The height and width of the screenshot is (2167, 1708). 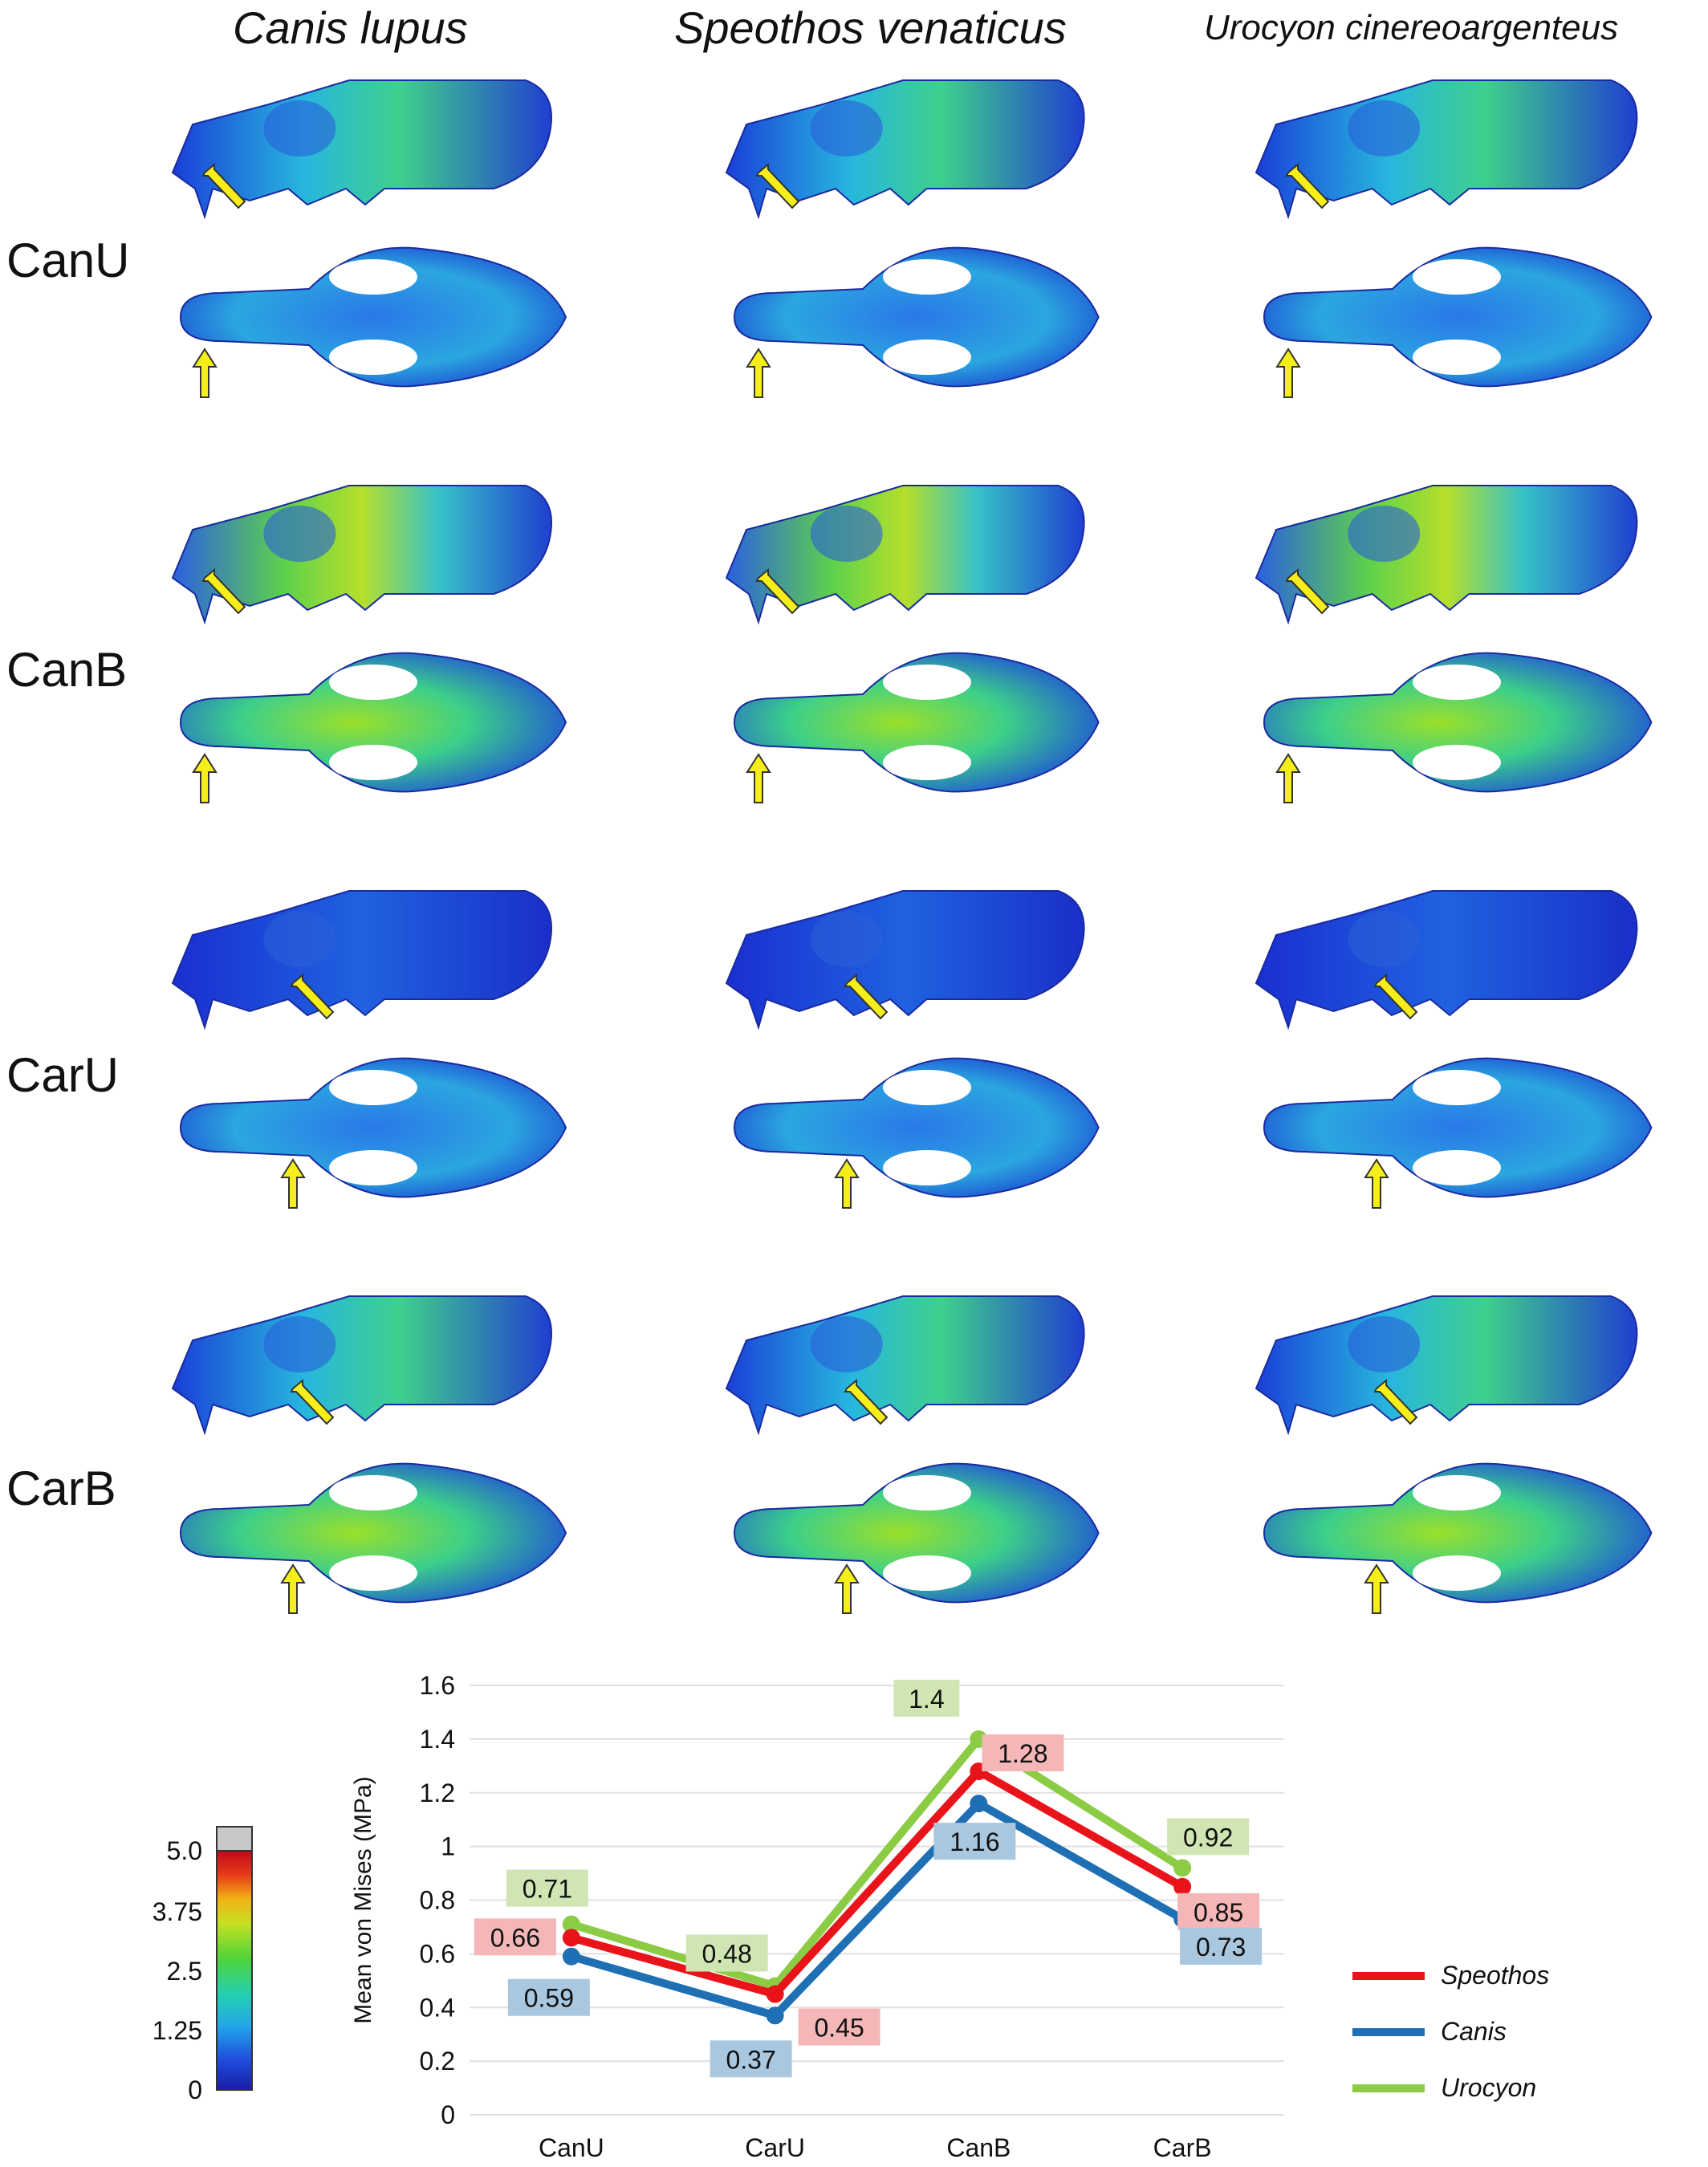 What do you see at coordinates (184, 1972) in the screenshot?
I see `color-scale-tick-25: 2.5` at bounding box center [184, 1972].